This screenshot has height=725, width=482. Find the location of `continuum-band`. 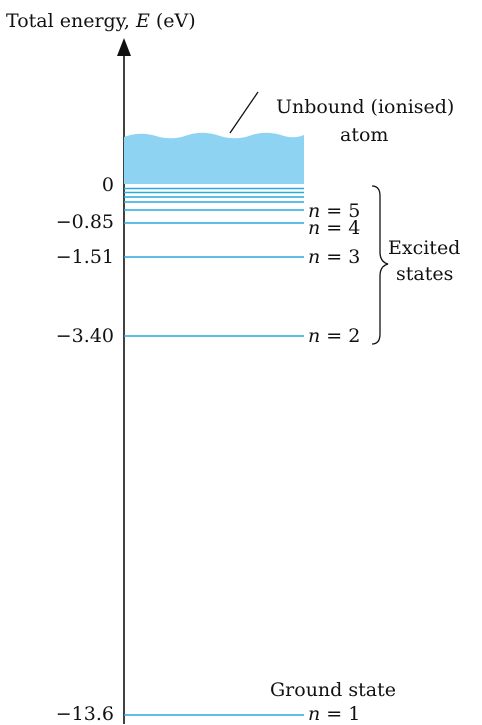

continuum-band is located at coordinates (214, 158).